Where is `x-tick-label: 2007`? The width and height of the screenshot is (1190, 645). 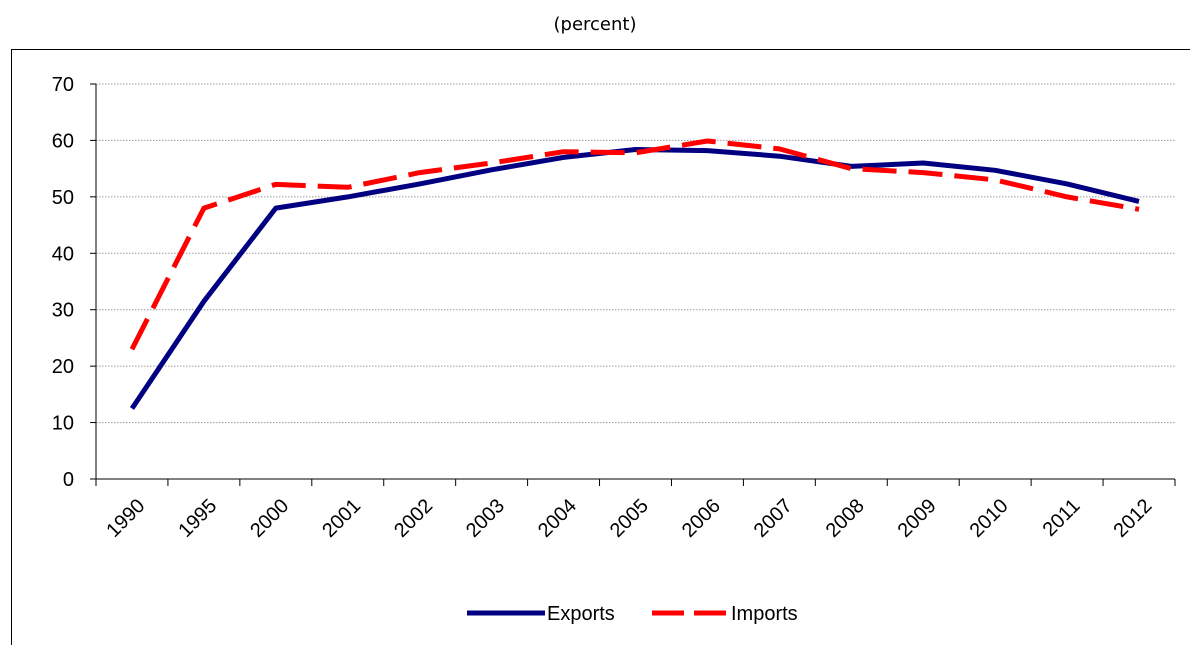 x-tick-label: 2007 is located at coordinates (773, 518).